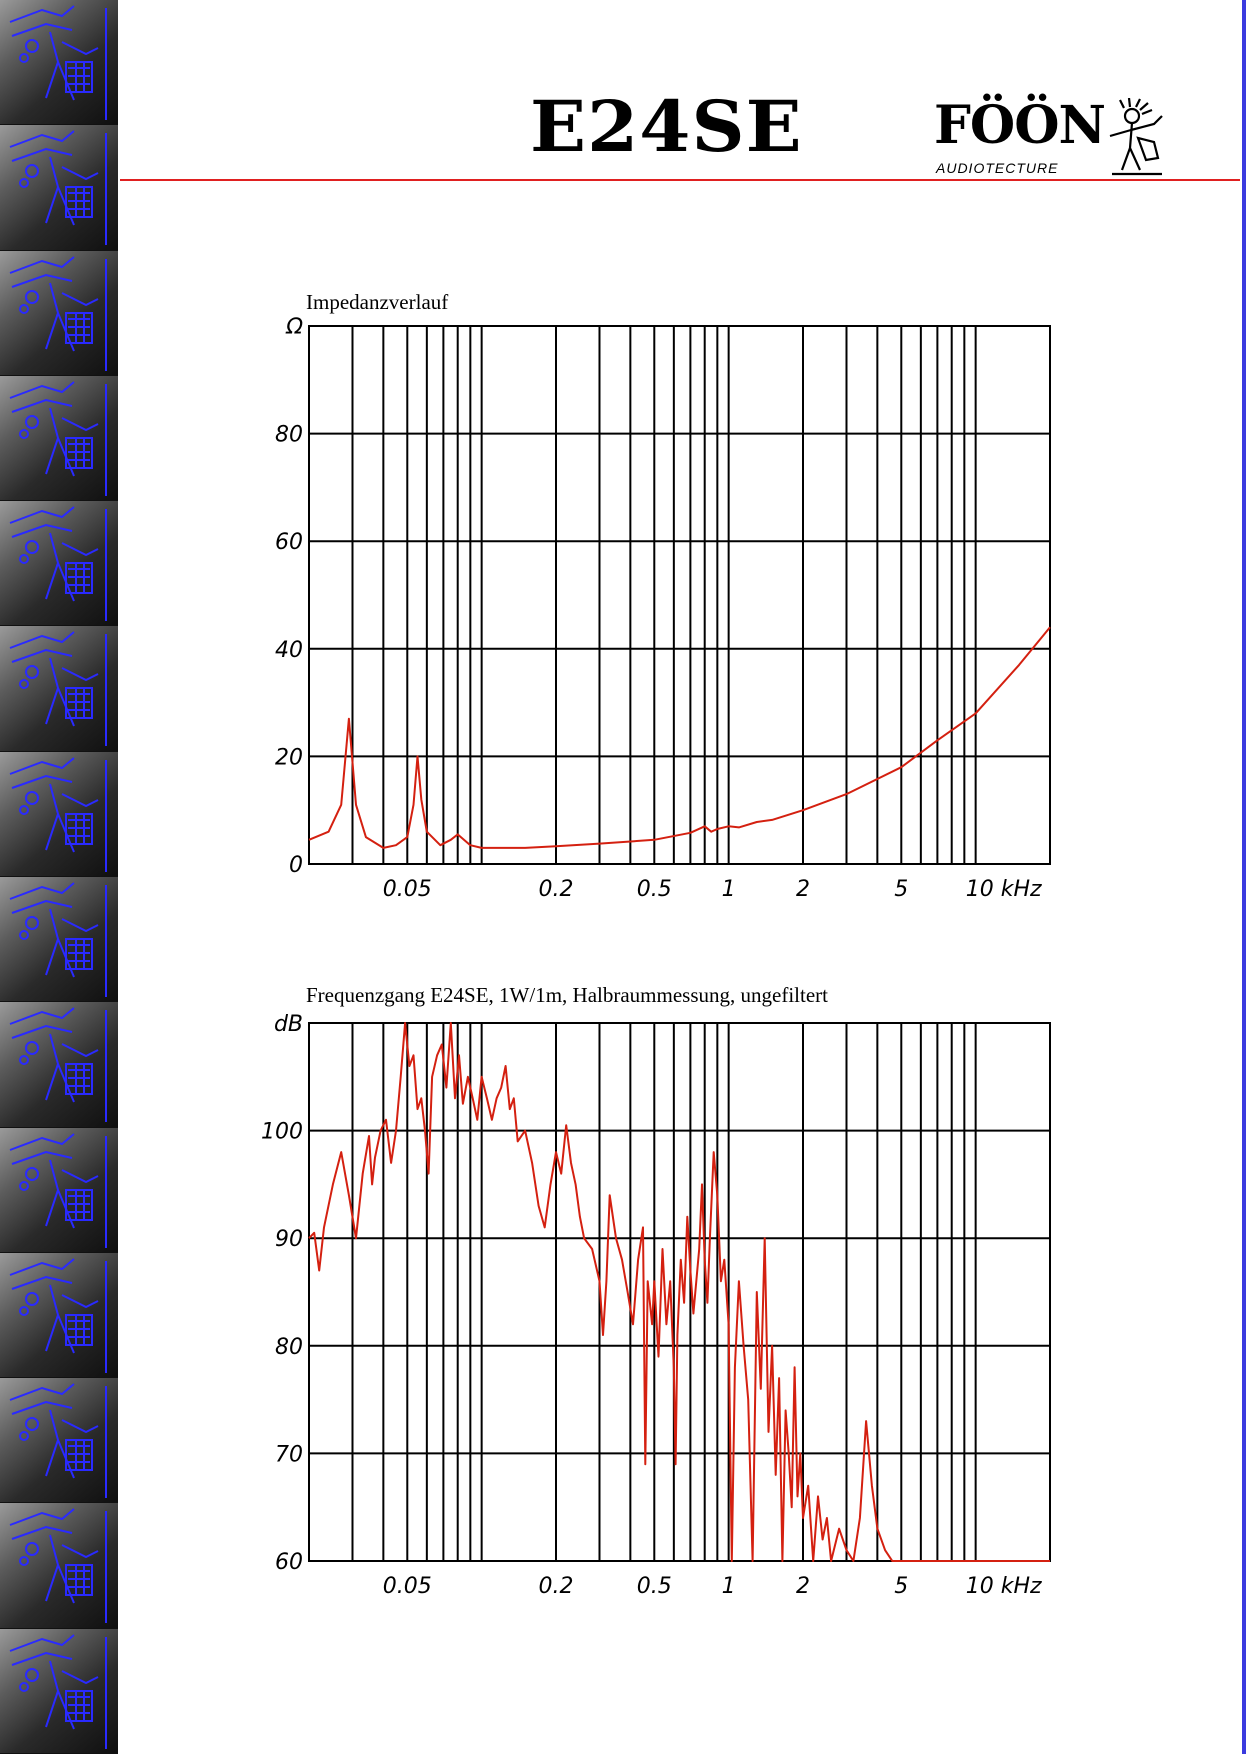 The width and height of the screenshot is (1246, 1754). Describe the element at coordinates (679, 737) in the screenshot. I see `series-line` at that location.